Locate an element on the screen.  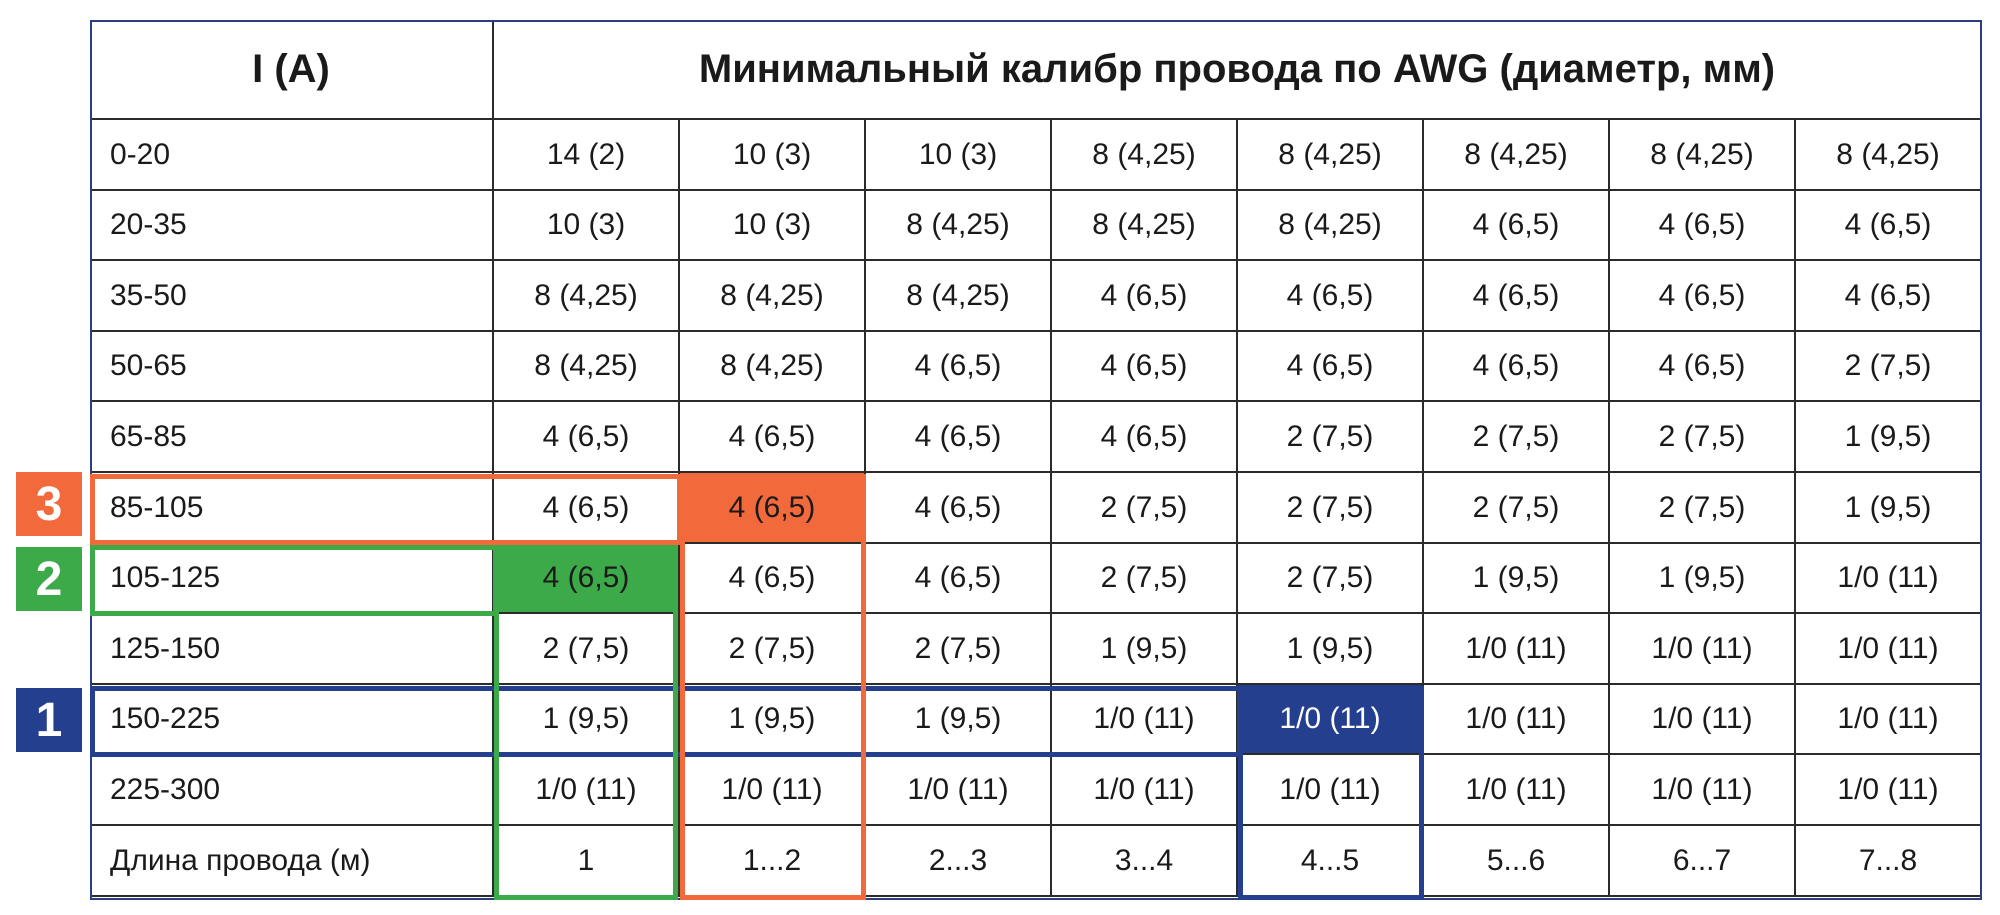
current-range-cell: 50-65 is located at coordinates (292, 367).